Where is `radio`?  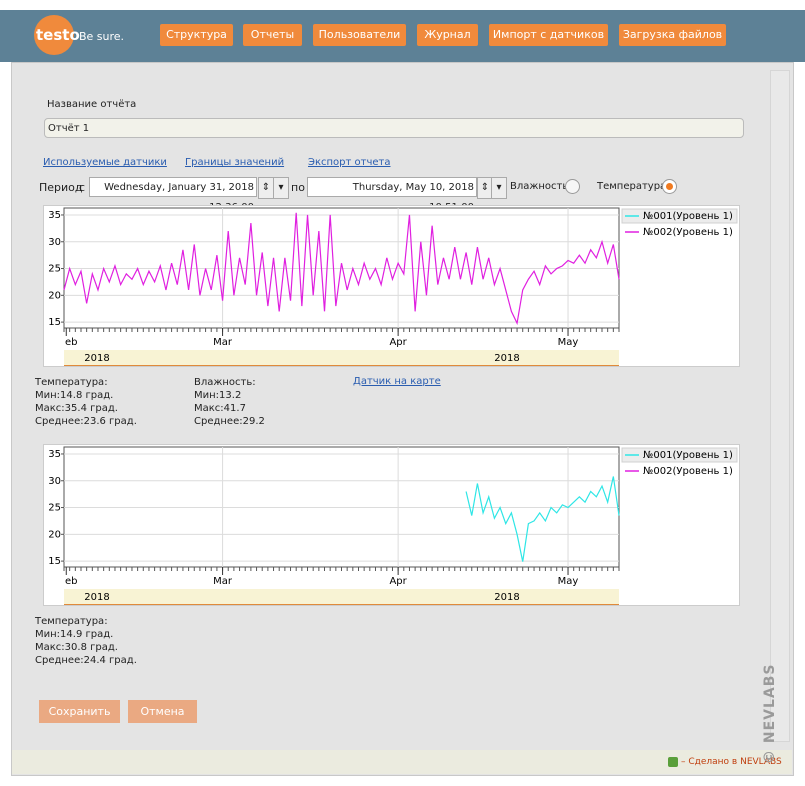
radio is located at coordinates (572, 186).